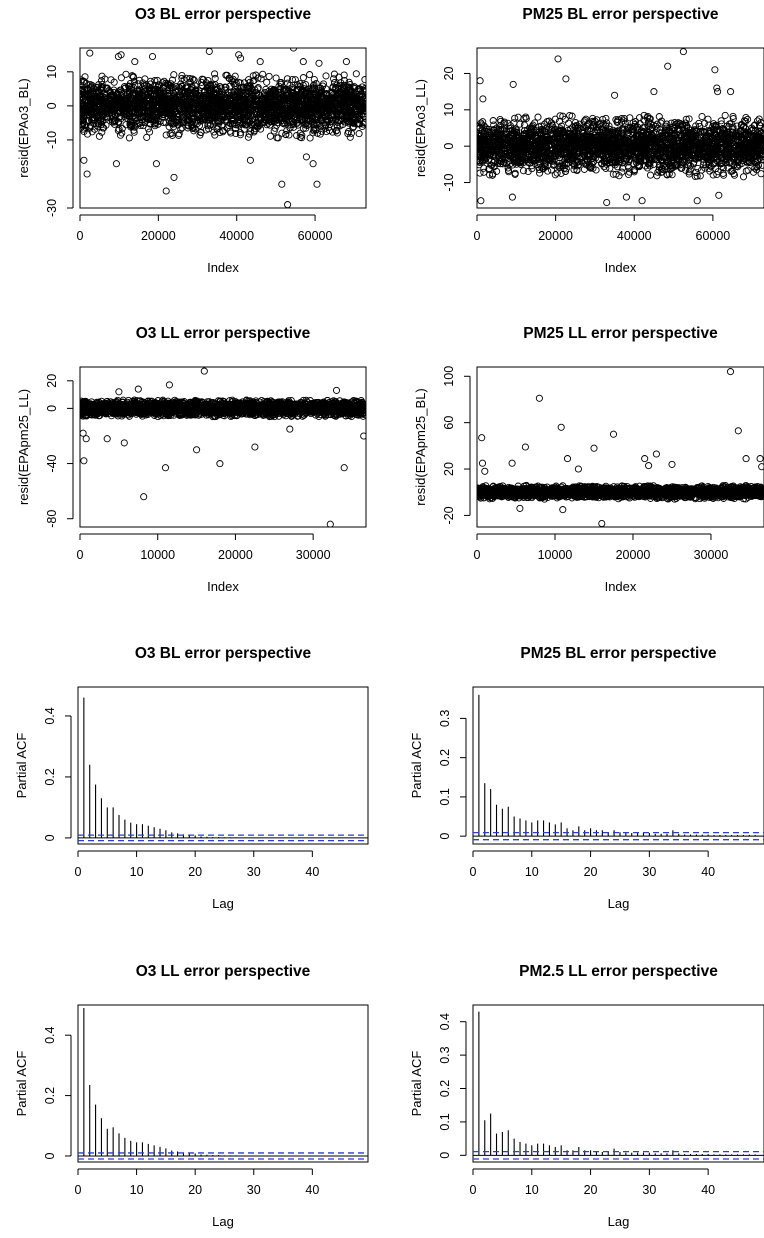 This screenshot has width=764, height=1238. What do you see at coordinates (80, 236) in the screenshot?
I see `x-tick-label: 0` at bounding box center [80, 236].